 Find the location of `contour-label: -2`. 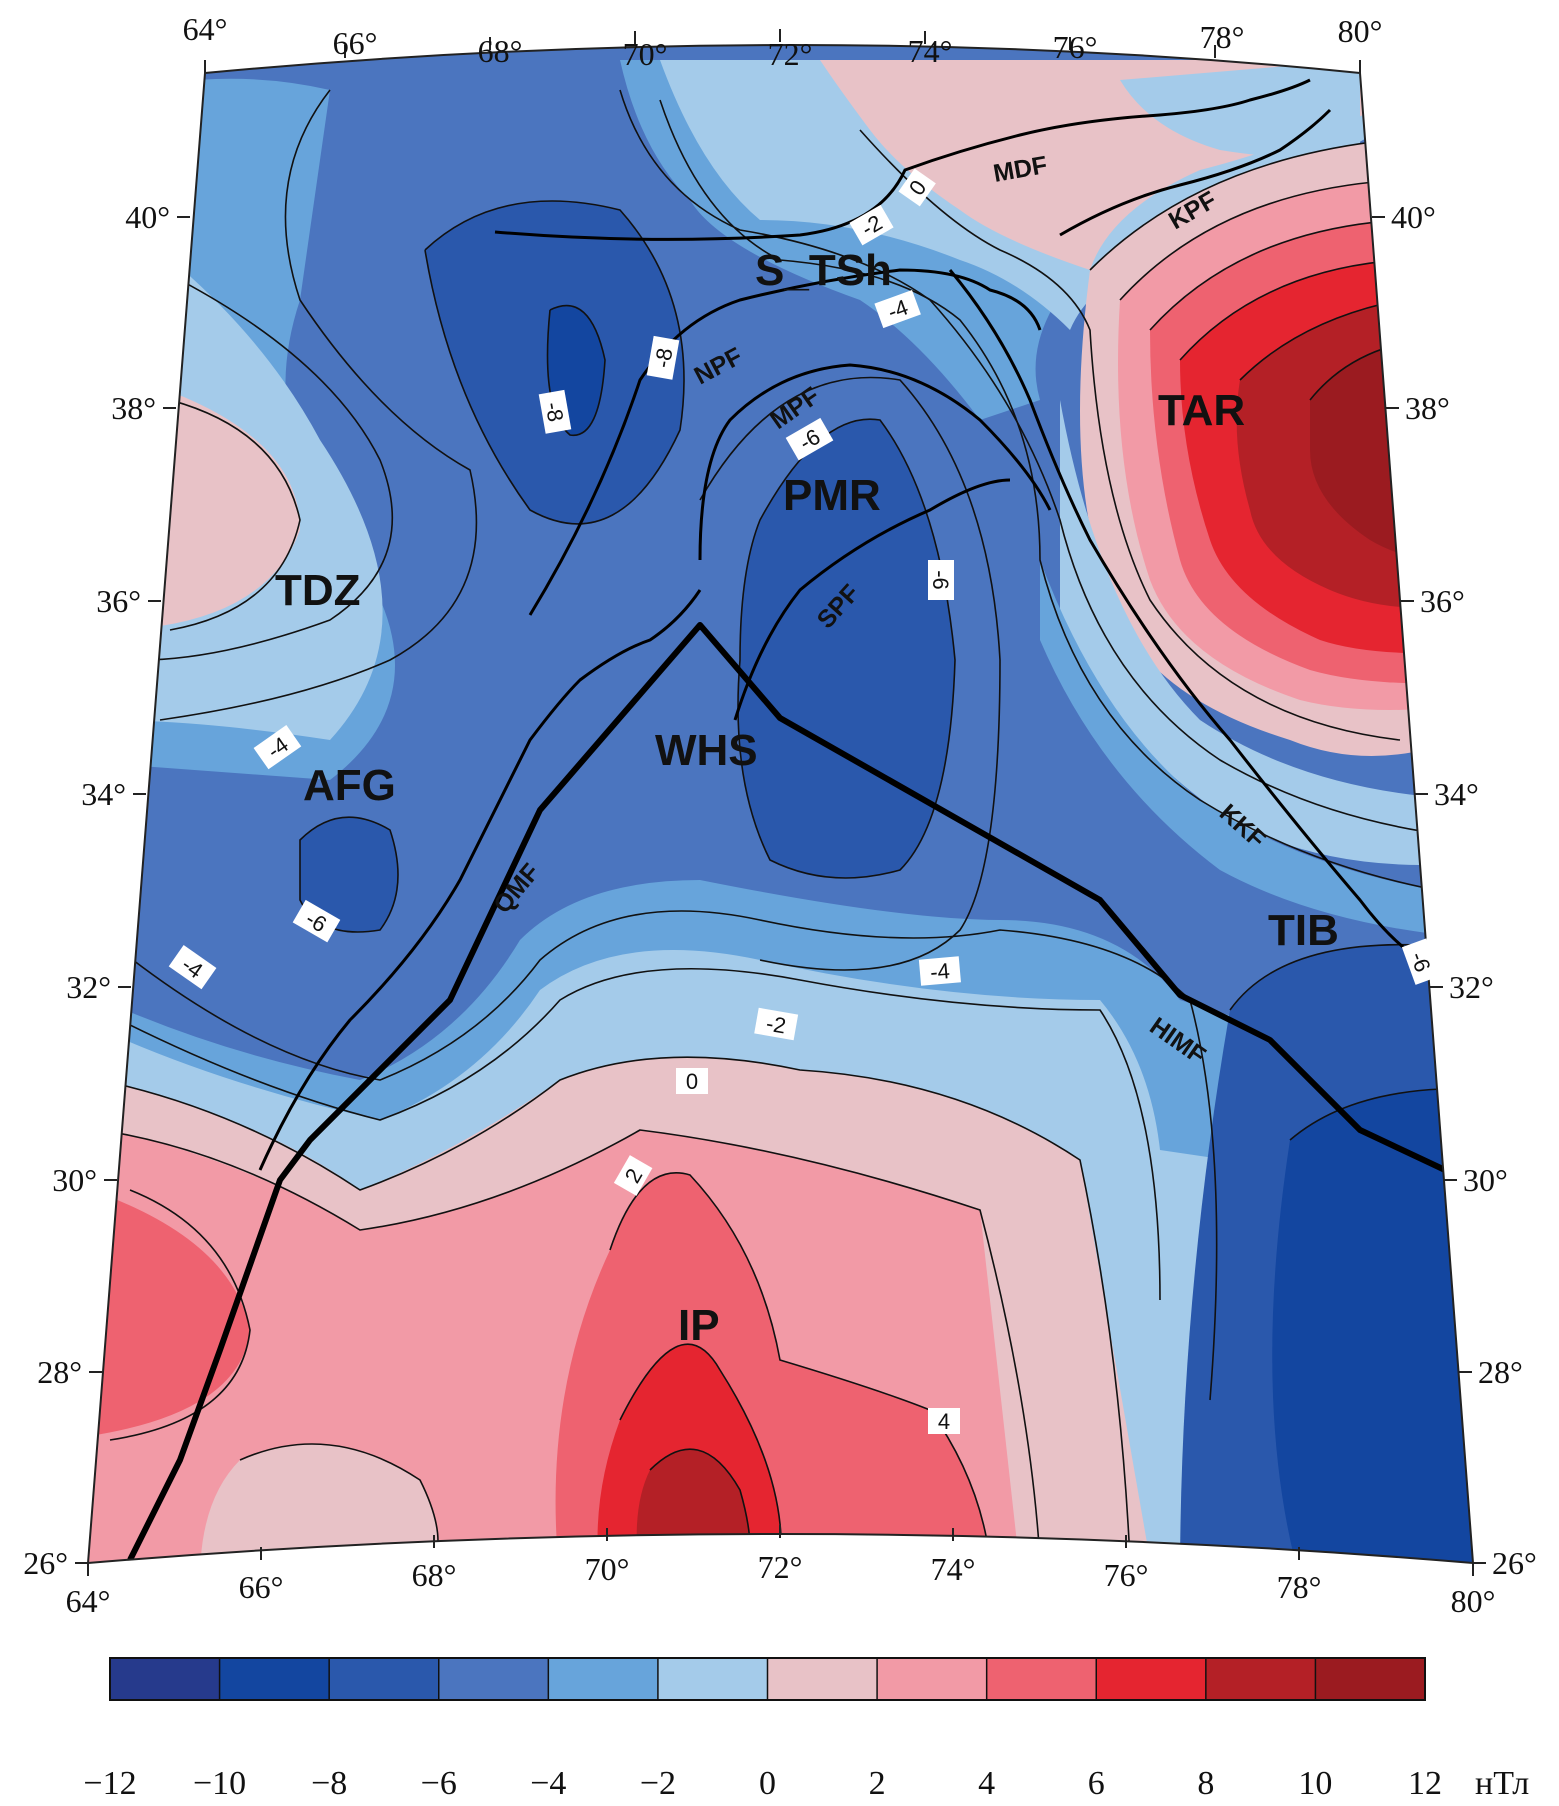

contour-label: -2 is located at coordinates (776, 1024).